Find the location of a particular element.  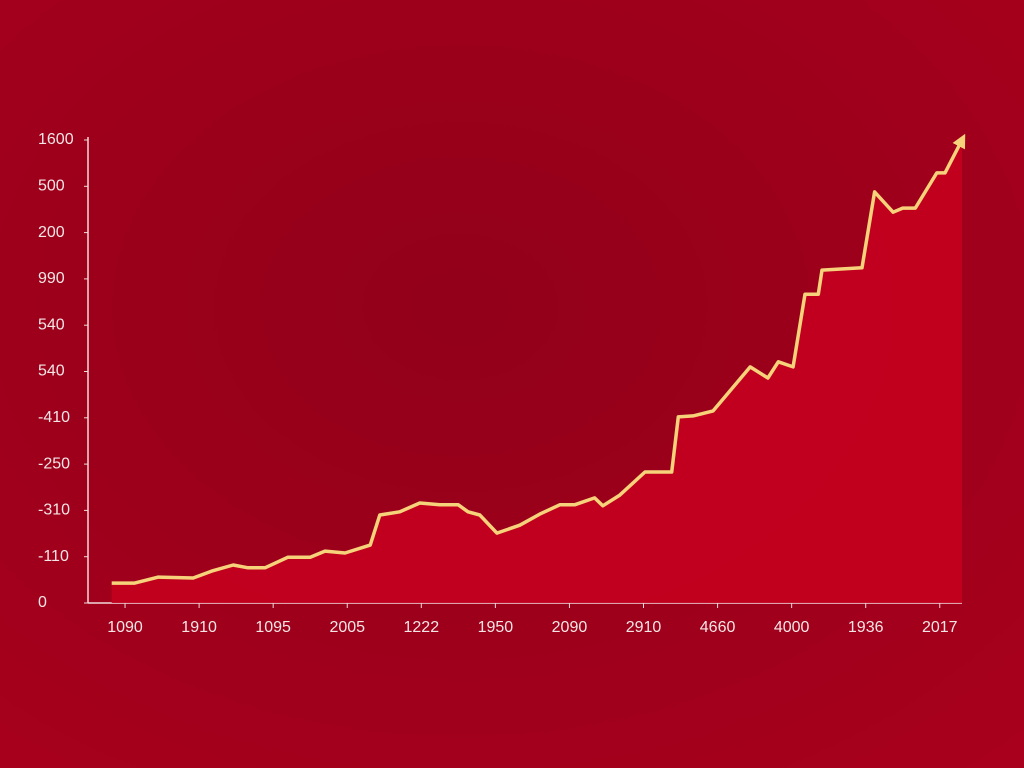

x-tick-label: 1222 is located at coordinates (422, 627).